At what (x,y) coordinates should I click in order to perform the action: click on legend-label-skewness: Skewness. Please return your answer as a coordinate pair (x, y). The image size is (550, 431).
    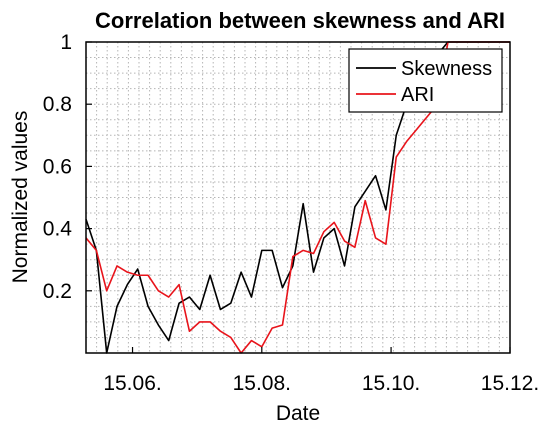
    Looking at the image, I should click on (446, 69).